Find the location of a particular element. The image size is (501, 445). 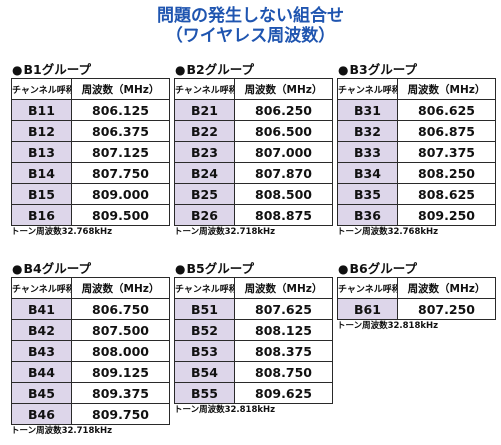

channel-cell: B26 is located at coordinates (204, 215).